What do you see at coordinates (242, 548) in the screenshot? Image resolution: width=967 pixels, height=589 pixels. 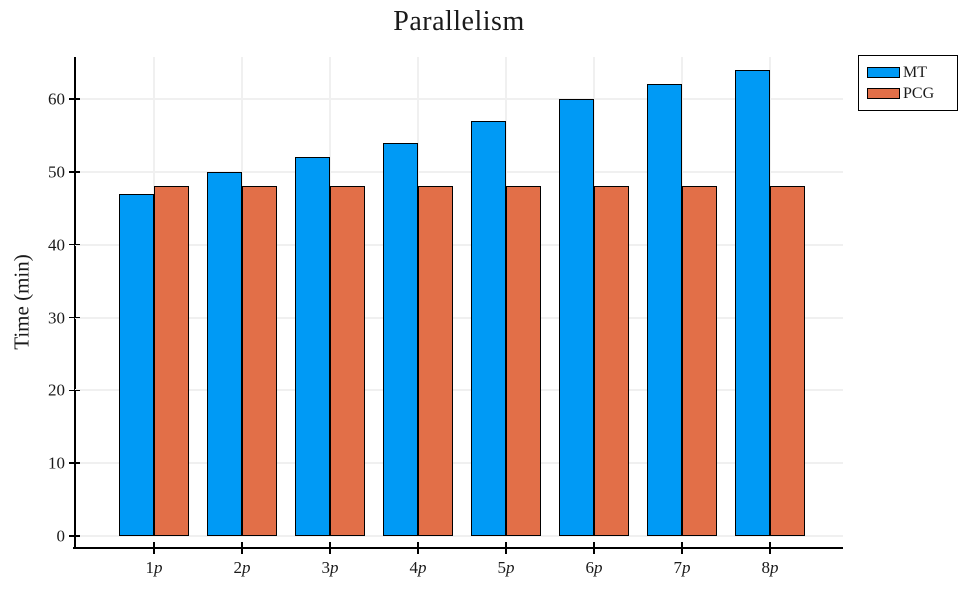 I see `x-tick-2p` at bounding box center [242, 548].